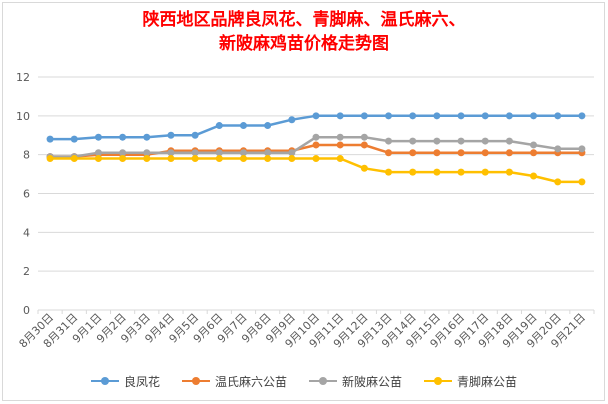  I want to click on chart-legend: 良凤花 温氏麻六公苗 新陂麻公苗 青脚麻公苗, so click(304, 381).